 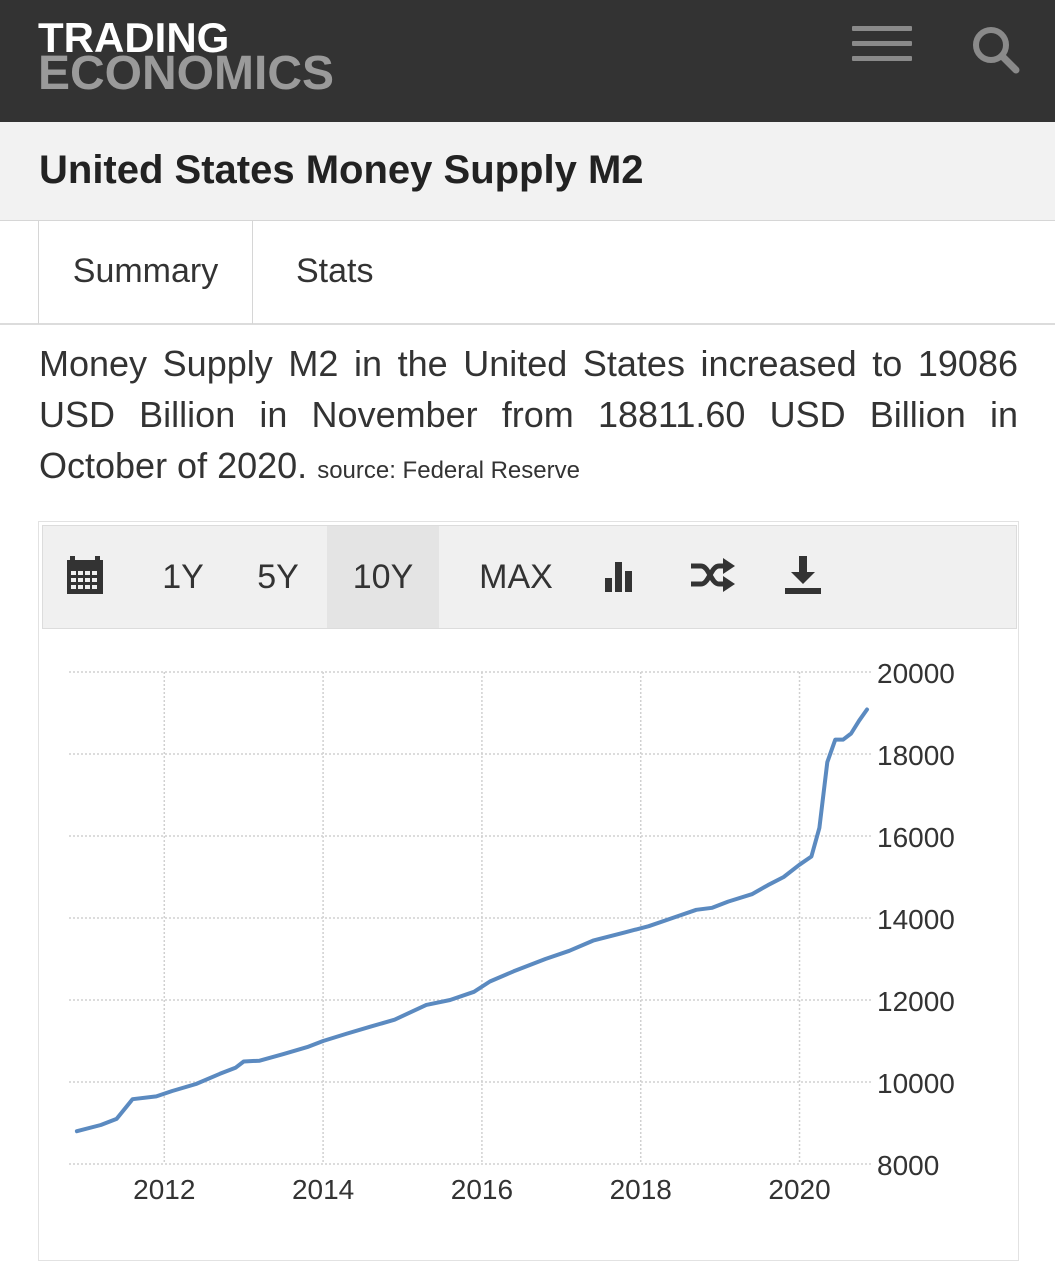 I want to click on y-tick-label: 14000, so click(x=916, y=919).